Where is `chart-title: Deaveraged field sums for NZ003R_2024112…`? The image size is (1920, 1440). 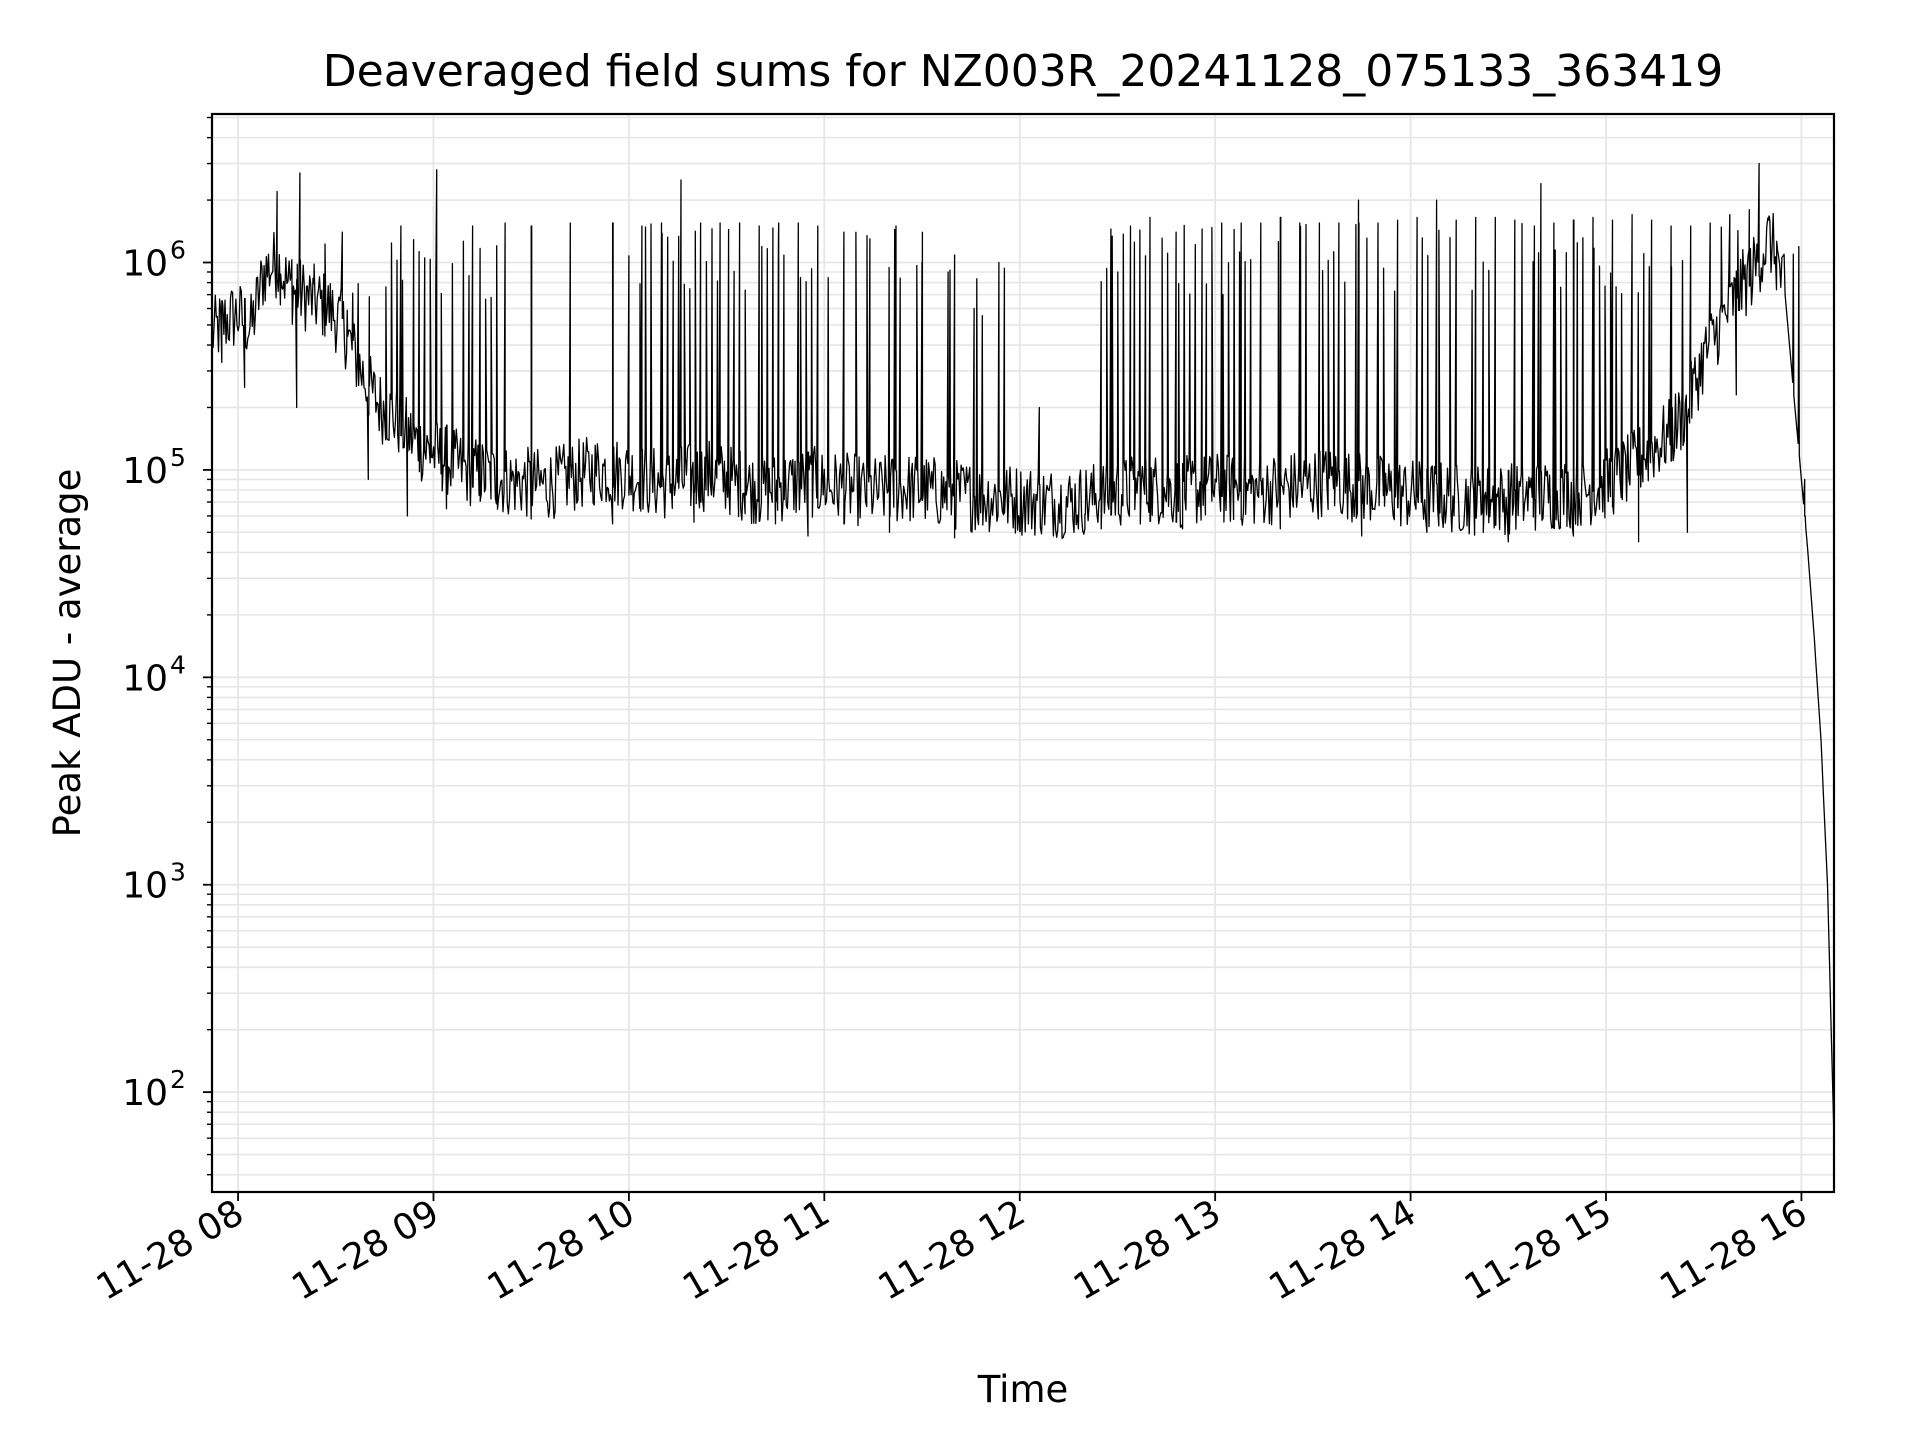 chart-title: Deaveraged field sums for NZ003R_2024112… is located at coordinates (1023, 71).